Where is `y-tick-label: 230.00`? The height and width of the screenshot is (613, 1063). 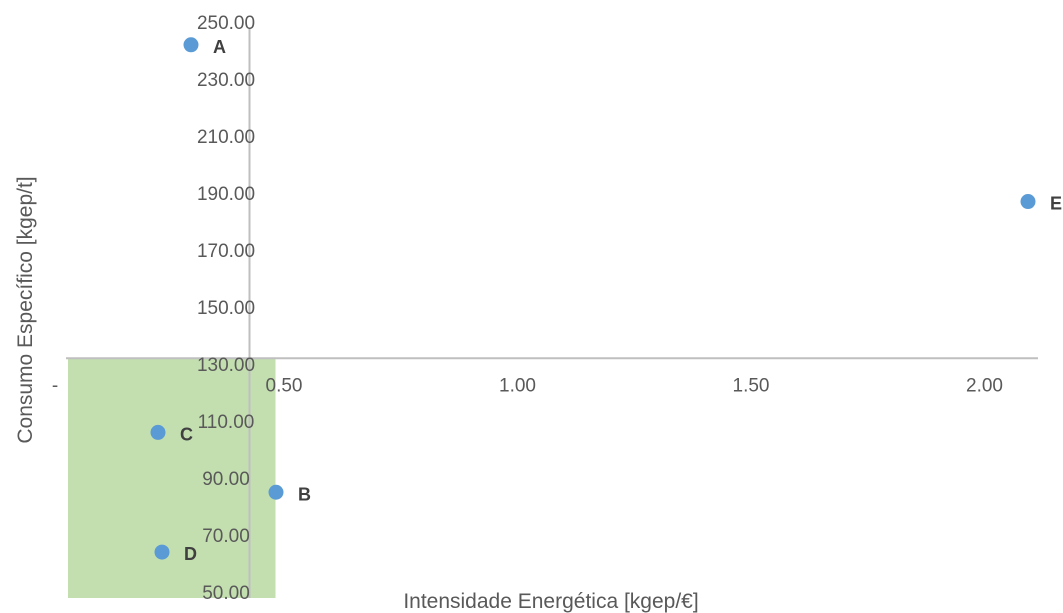 y-tick-label: 230.00 is located at coordinates (226, 80).